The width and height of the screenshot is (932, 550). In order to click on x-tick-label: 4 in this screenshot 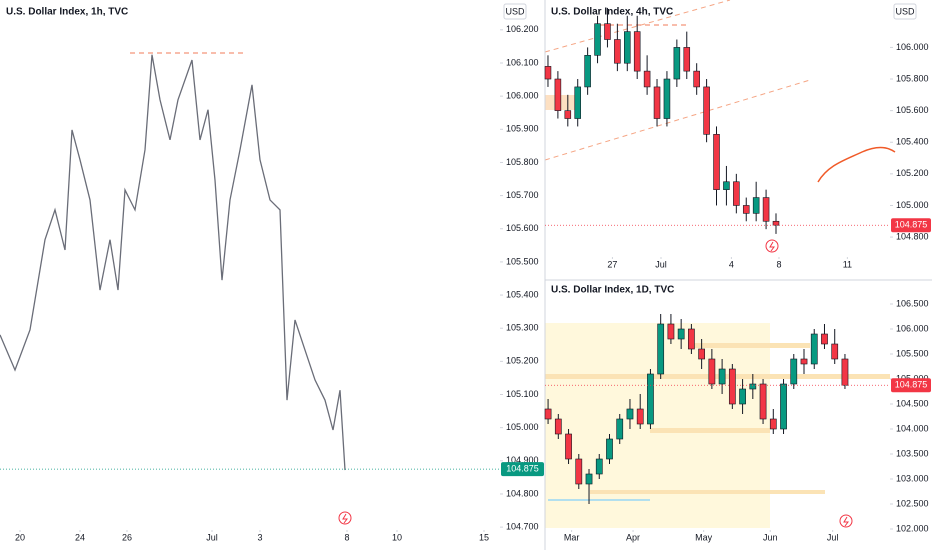, I will do `click(731, 264)`.